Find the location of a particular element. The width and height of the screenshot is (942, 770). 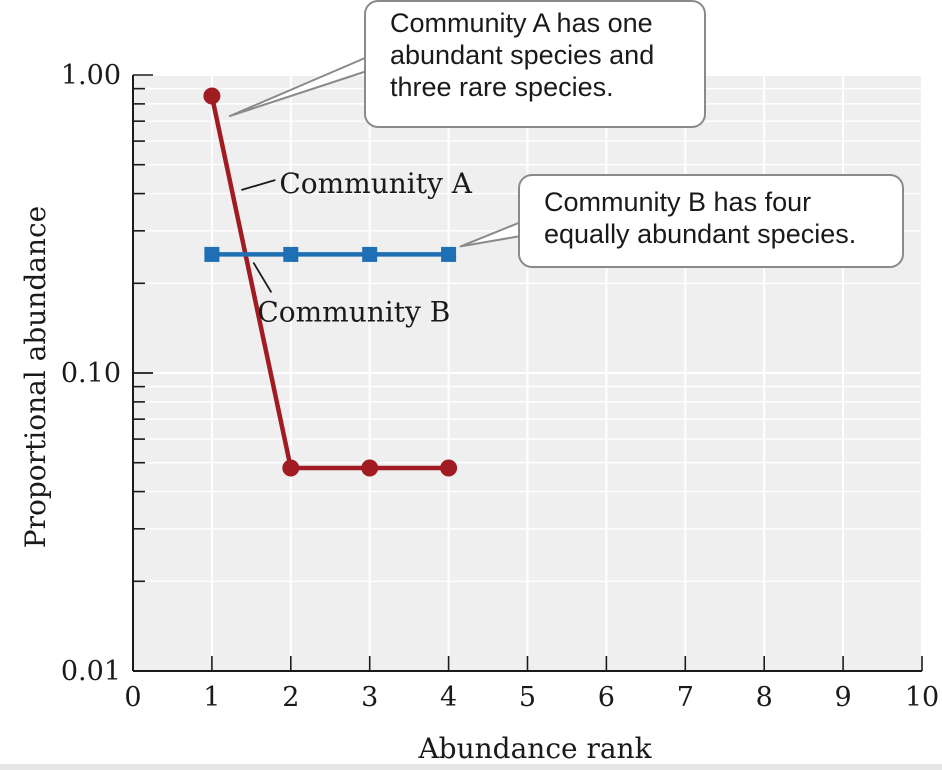

series-0-line is located at coordinates (329, 283).